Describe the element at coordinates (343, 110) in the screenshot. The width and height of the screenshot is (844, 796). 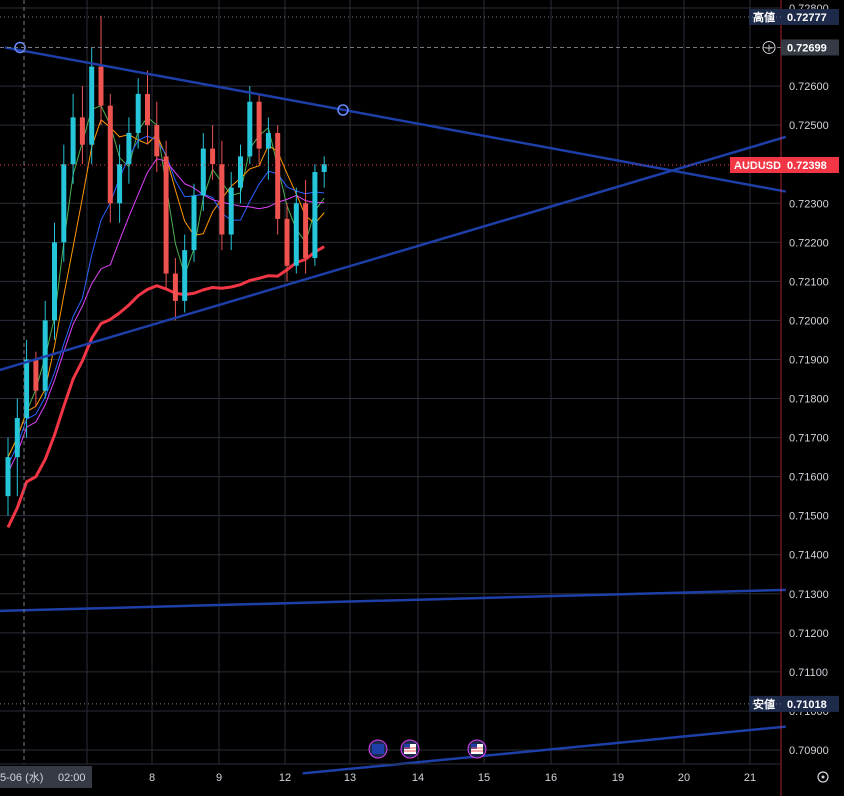
I see `trendline-handle` at that location.